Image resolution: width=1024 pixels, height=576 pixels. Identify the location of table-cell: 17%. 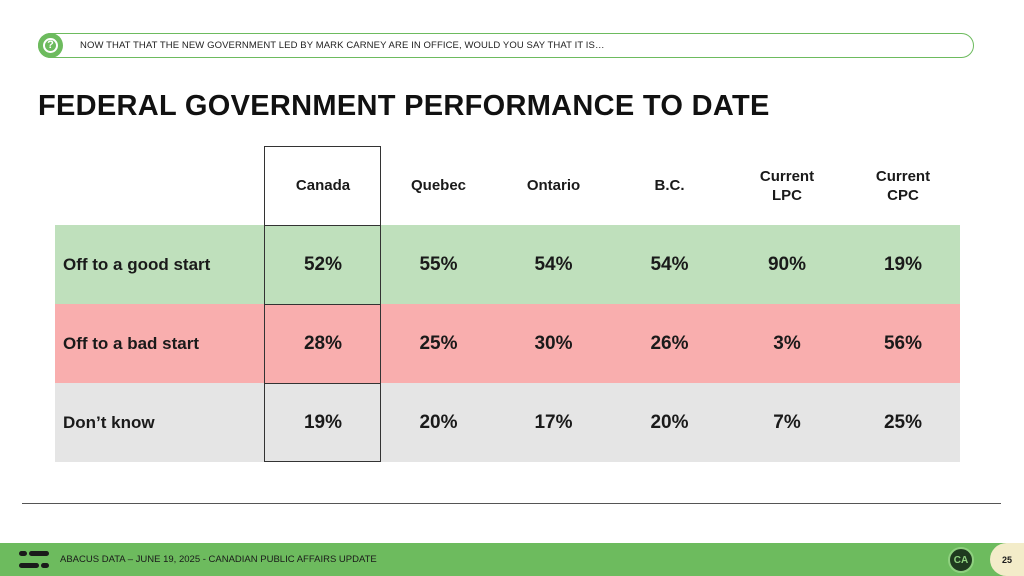
(553, 422).